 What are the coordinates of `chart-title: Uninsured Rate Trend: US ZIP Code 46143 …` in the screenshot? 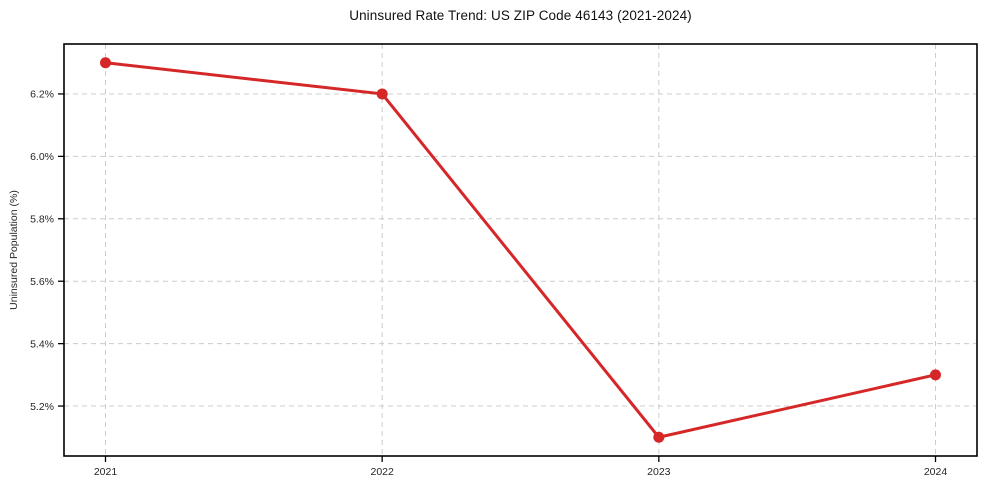 It's located at (520, 15).